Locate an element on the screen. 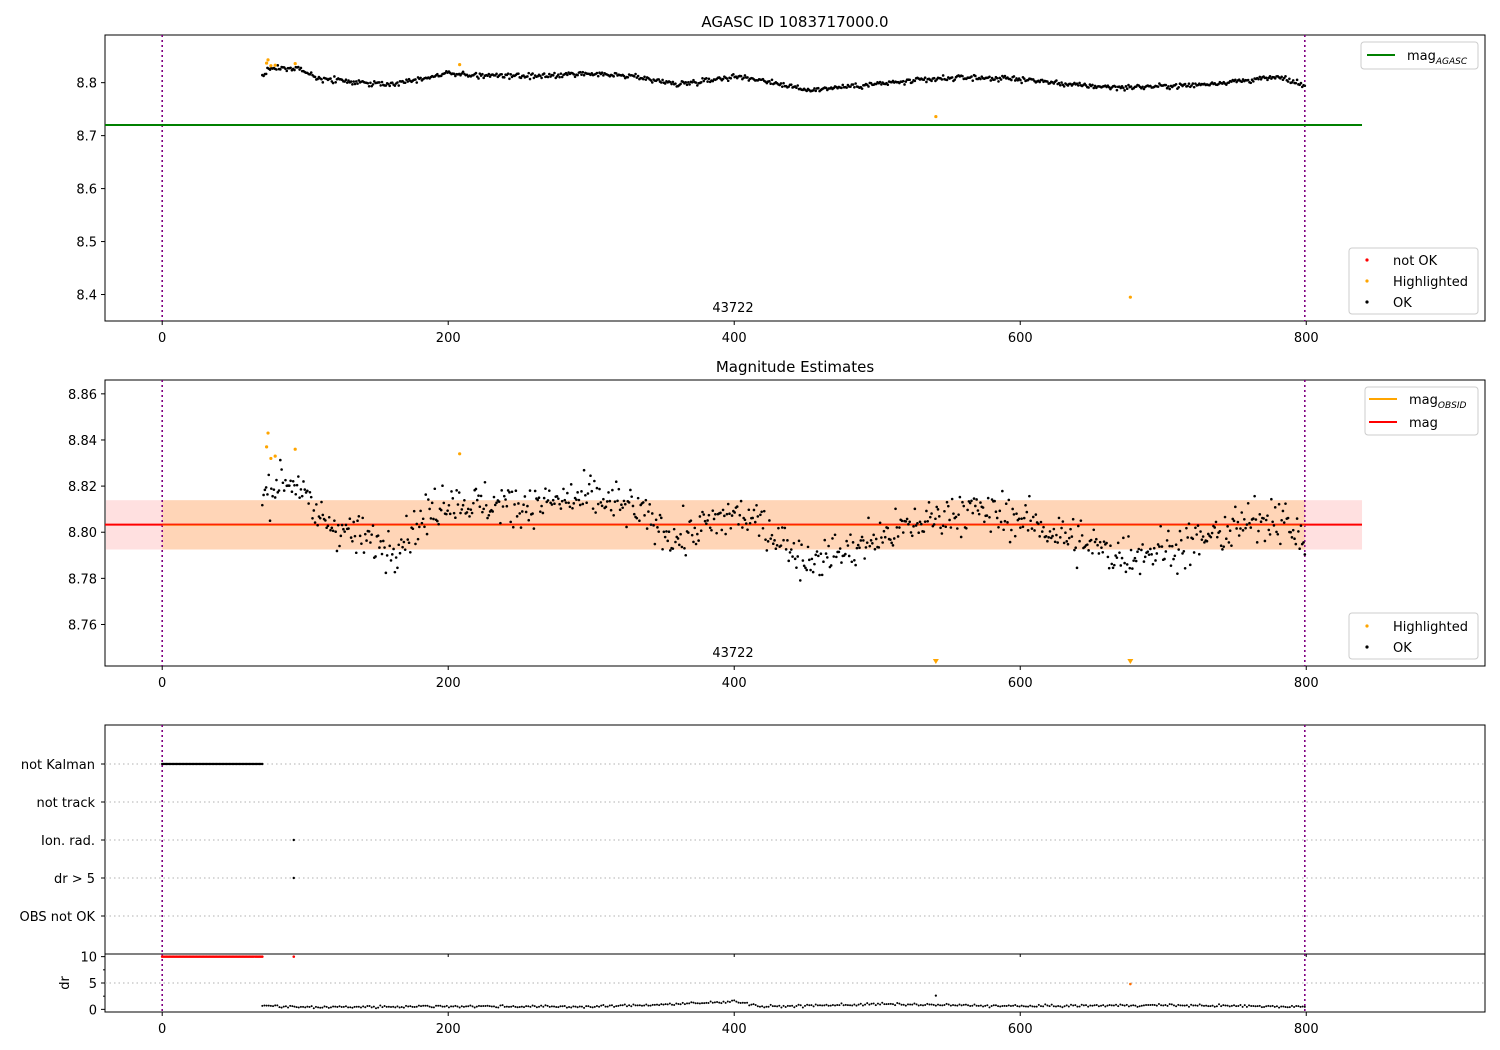  magnitude-legend-subscript: OBSID is located at coordinates (1452, 406).